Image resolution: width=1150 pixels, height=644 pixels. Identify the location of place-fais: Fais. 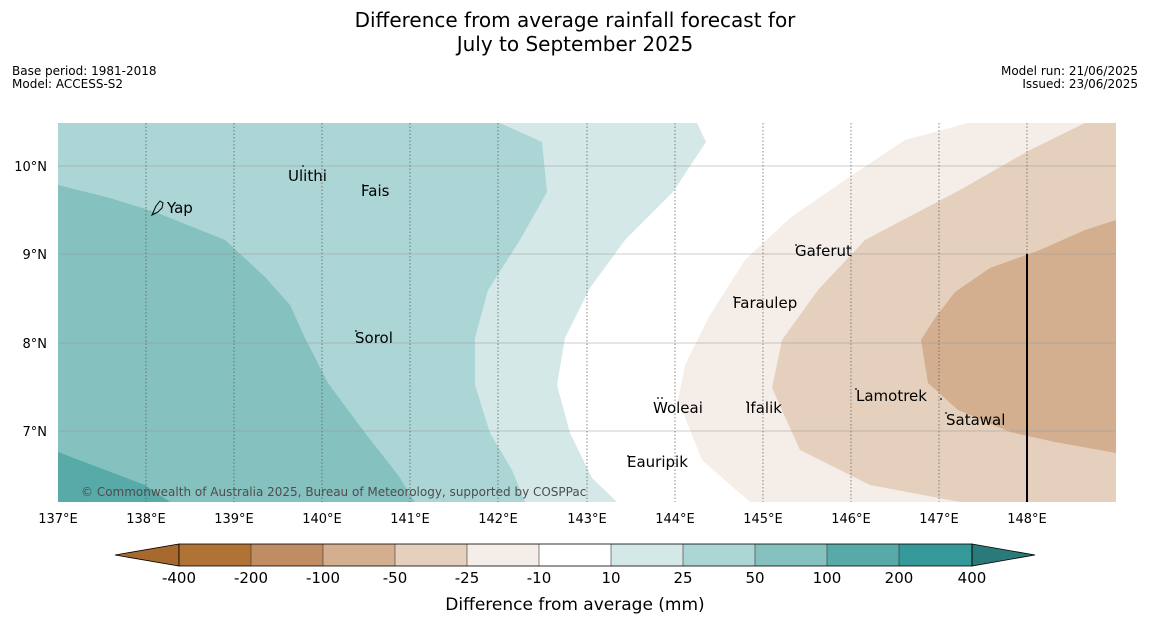
(375, 191).